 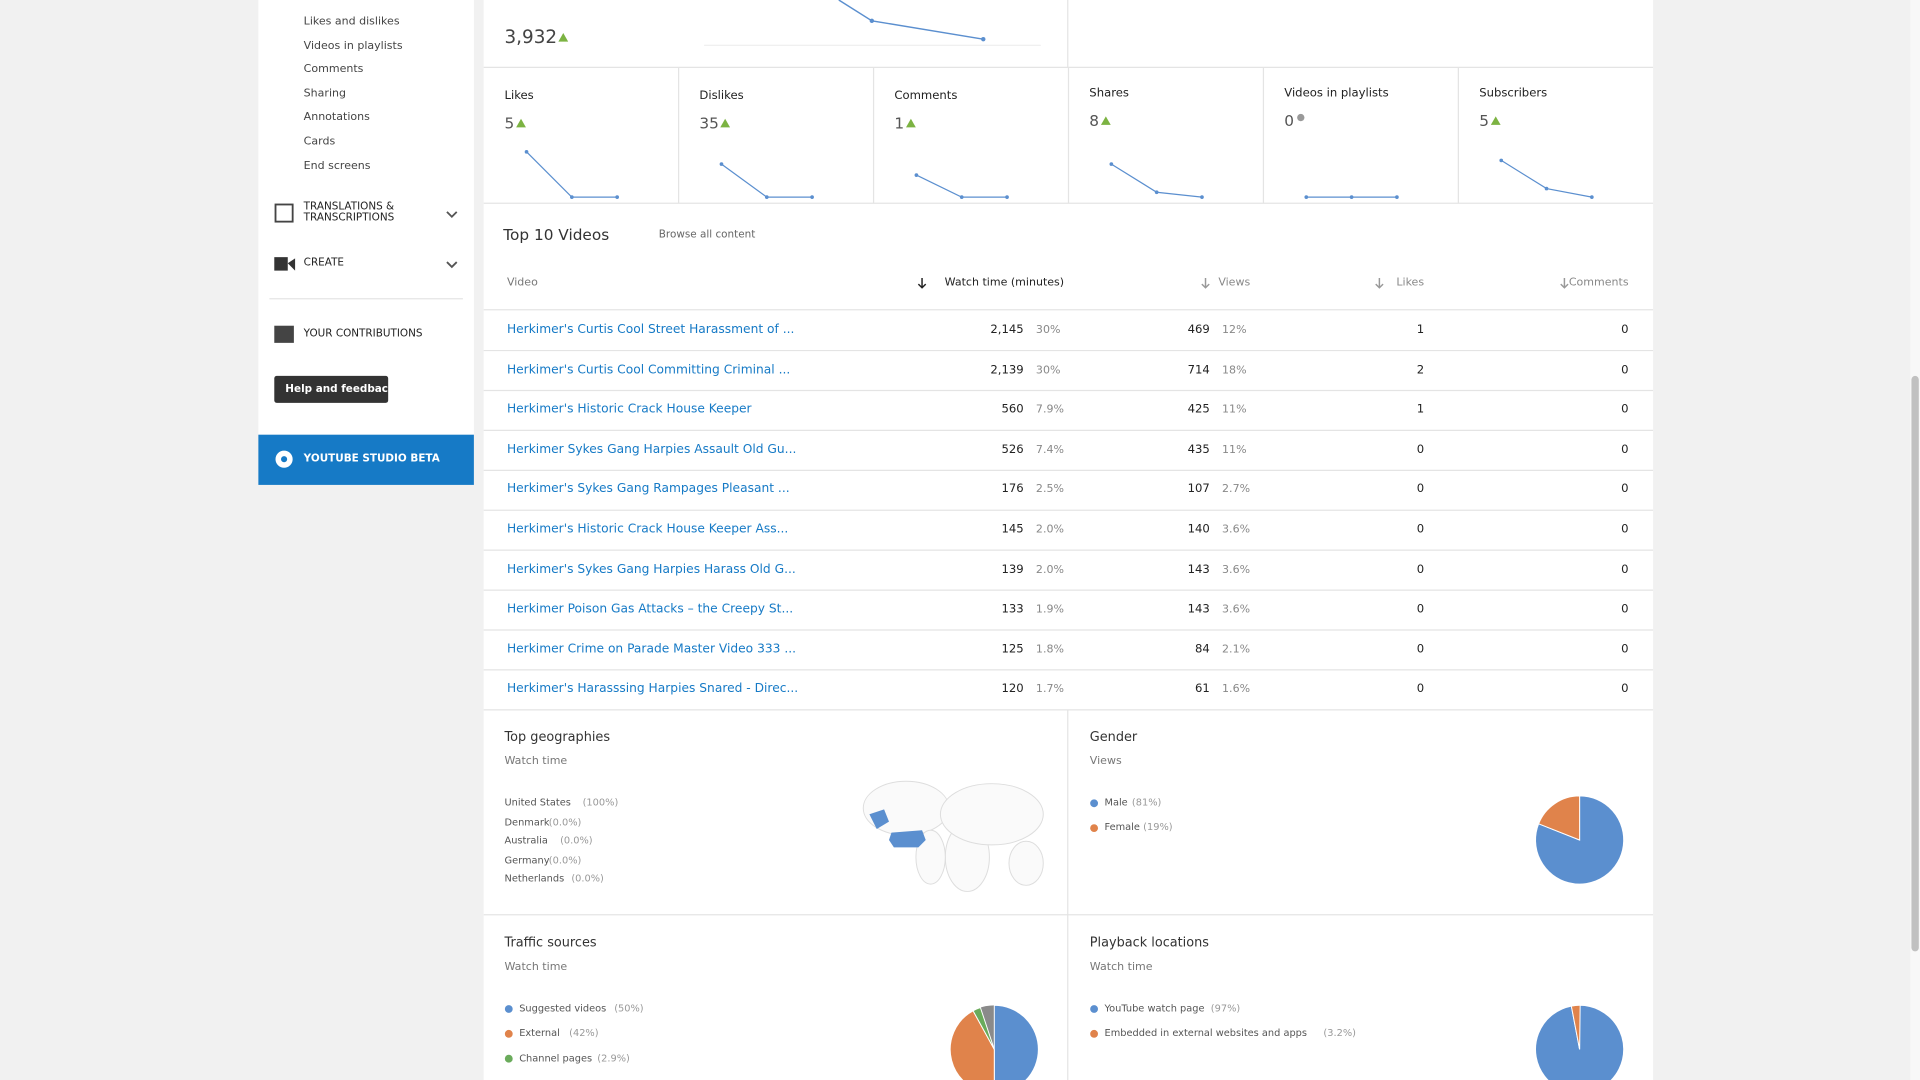 I want to click on views-share: 11%, so click(x=1234, y=450).